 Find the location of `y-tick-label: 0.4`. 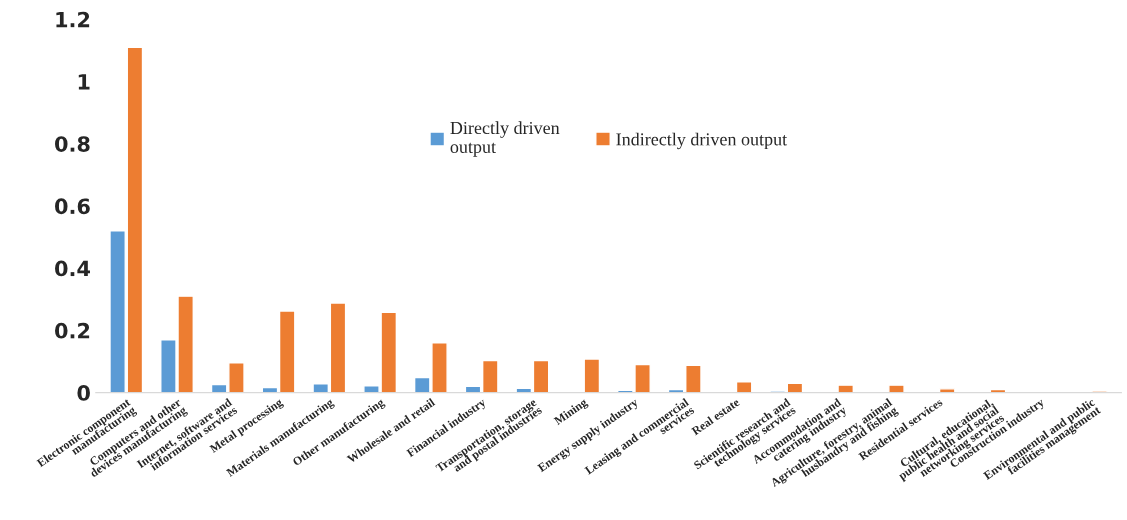

y-tick-label: 0.4 is located at coordinates (72, 268).